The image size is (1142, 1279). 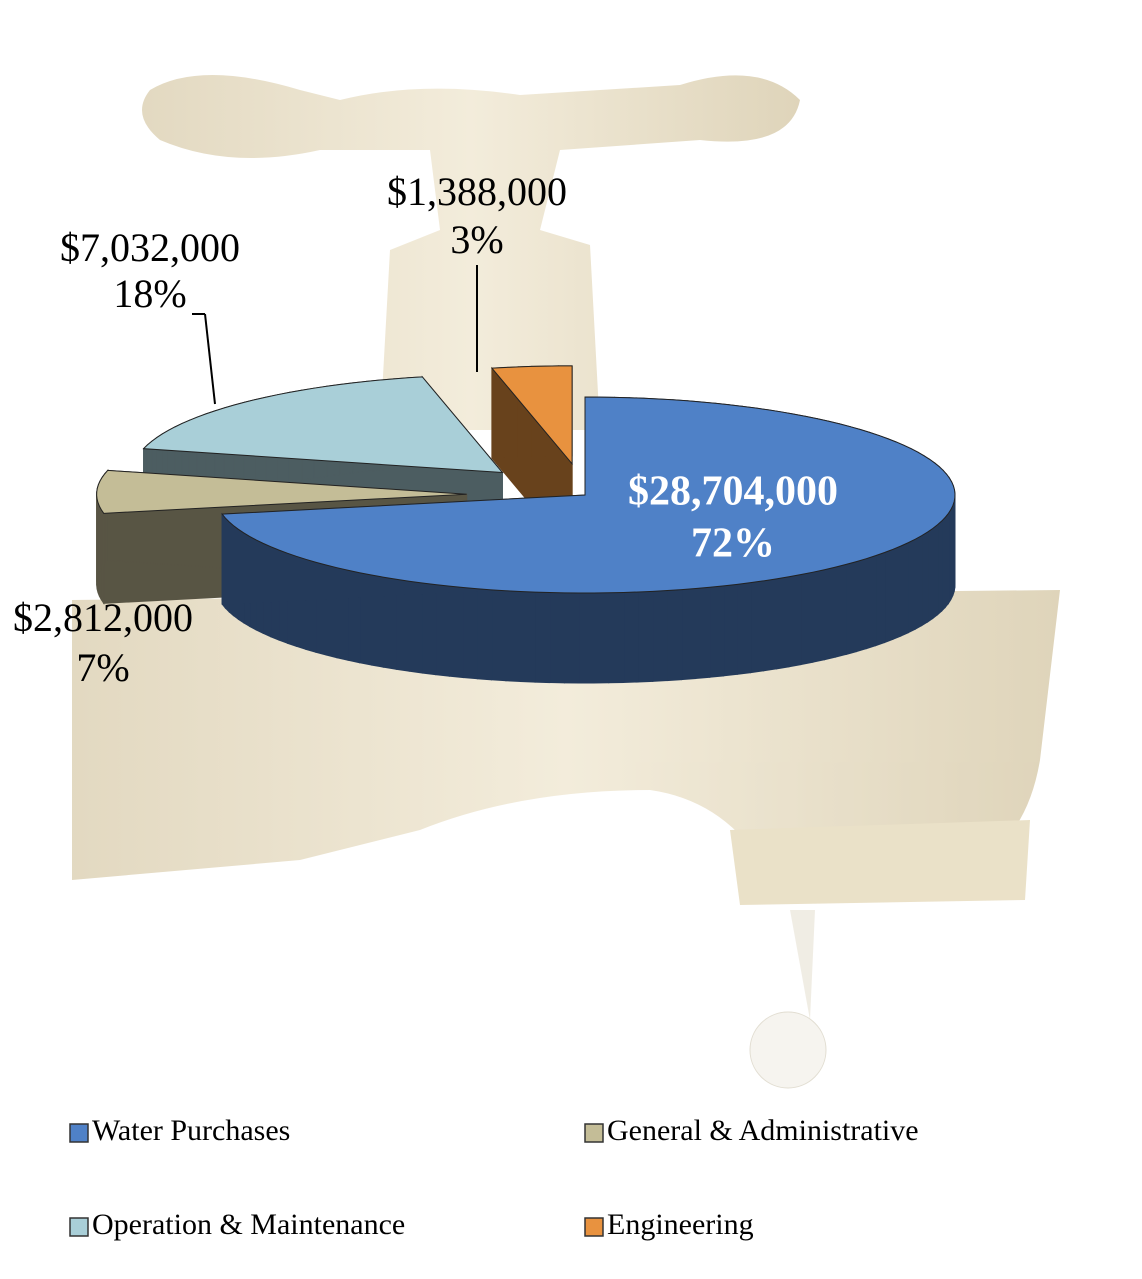 I want to click on value-label: $1,388,000, so click(x=477, y=191).